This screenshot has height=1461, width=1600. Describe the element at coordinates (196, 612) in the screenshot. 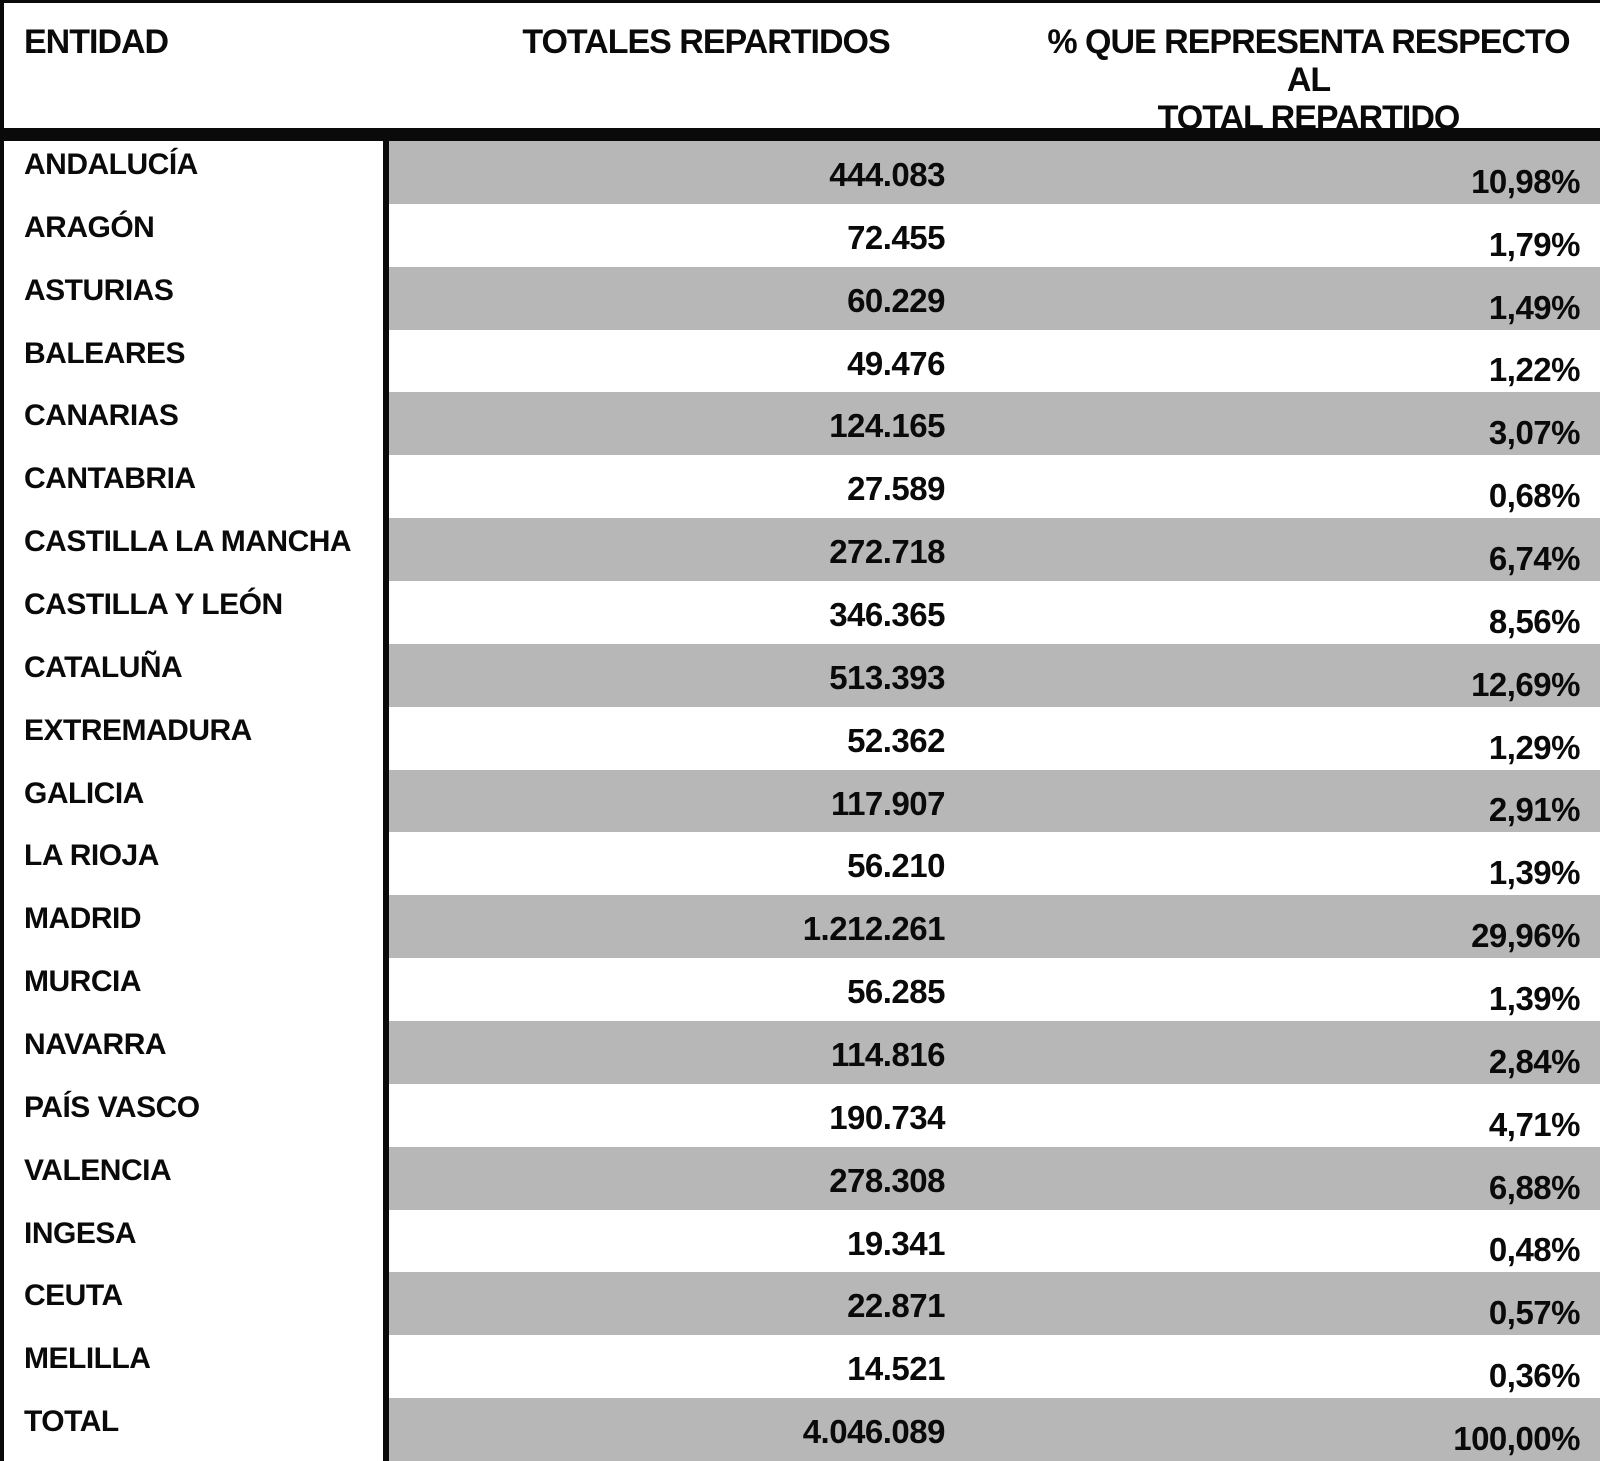

I see `entity-name-cell: CASTILLA Y LEÓN` at that location.